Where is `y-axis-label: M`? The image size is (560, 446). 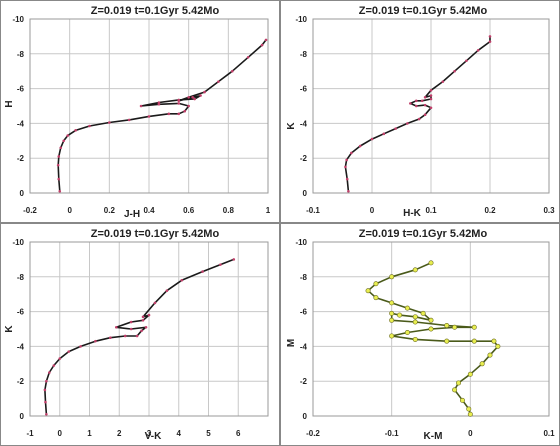
y-axis-label: M is located at coordinates (291, 343).